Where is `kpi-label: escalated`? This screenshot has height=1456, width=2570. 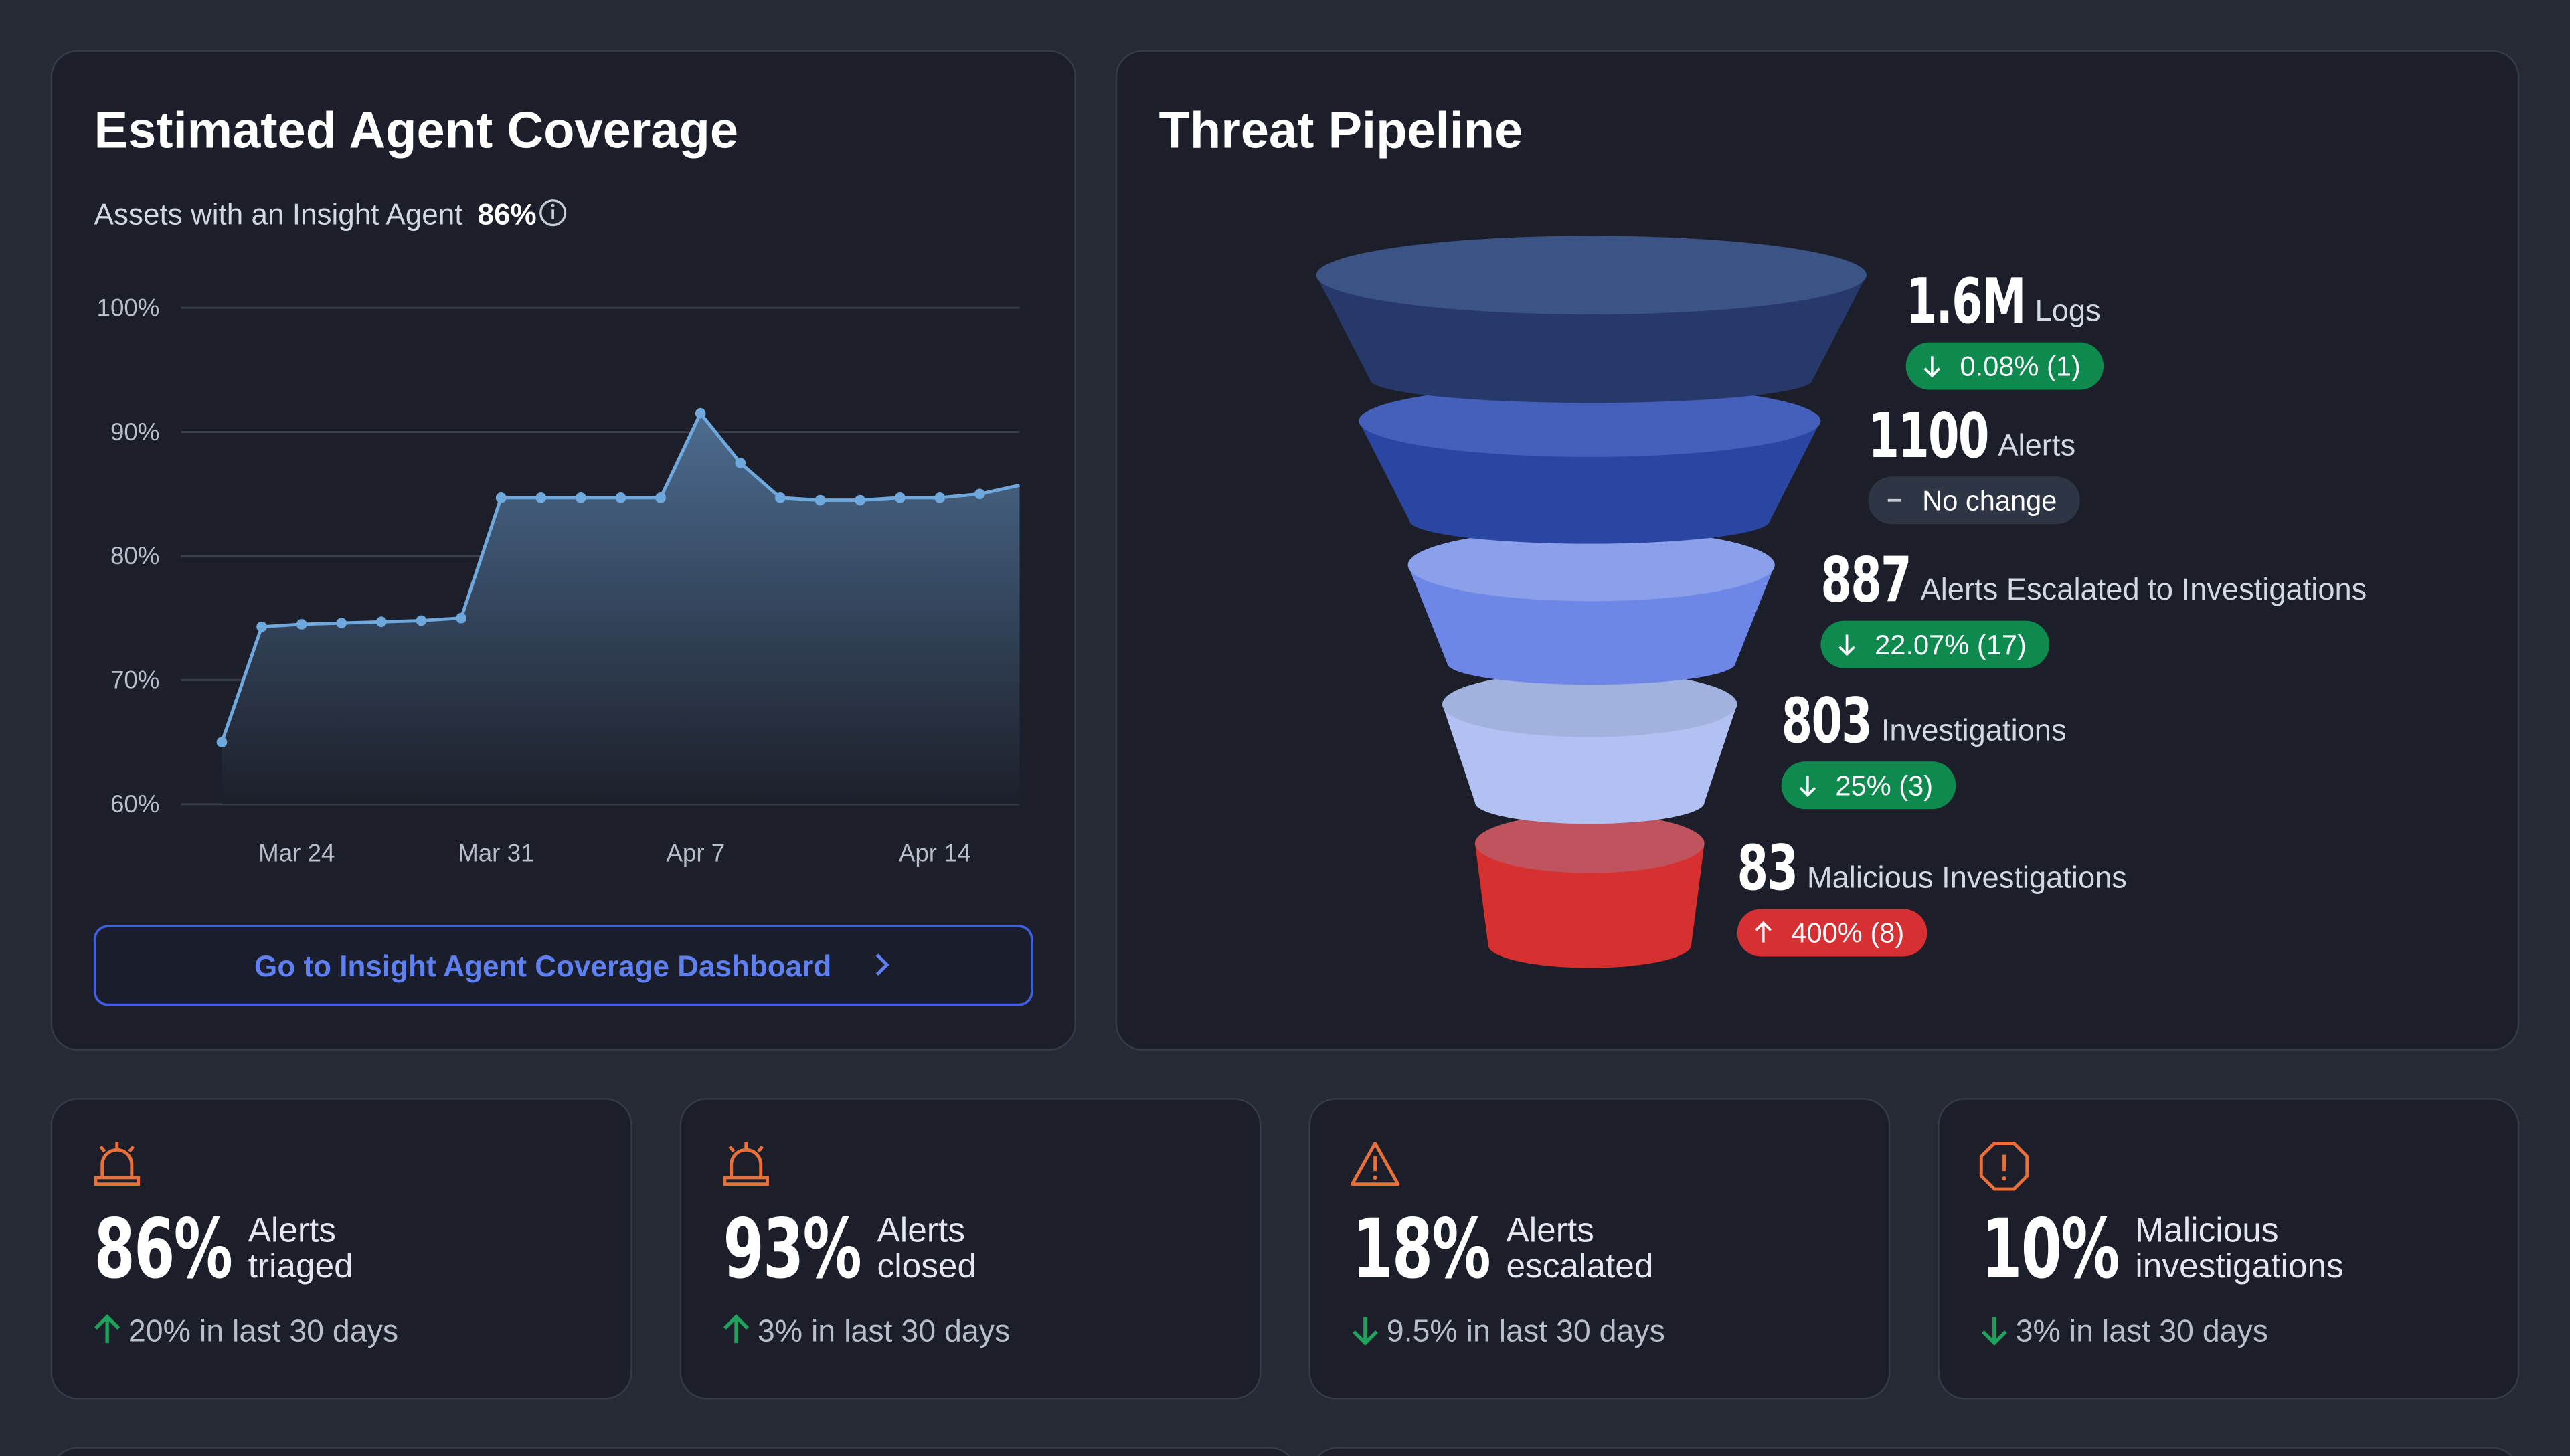
kpi-label: escalated is located at coordinates (1579, 1265).